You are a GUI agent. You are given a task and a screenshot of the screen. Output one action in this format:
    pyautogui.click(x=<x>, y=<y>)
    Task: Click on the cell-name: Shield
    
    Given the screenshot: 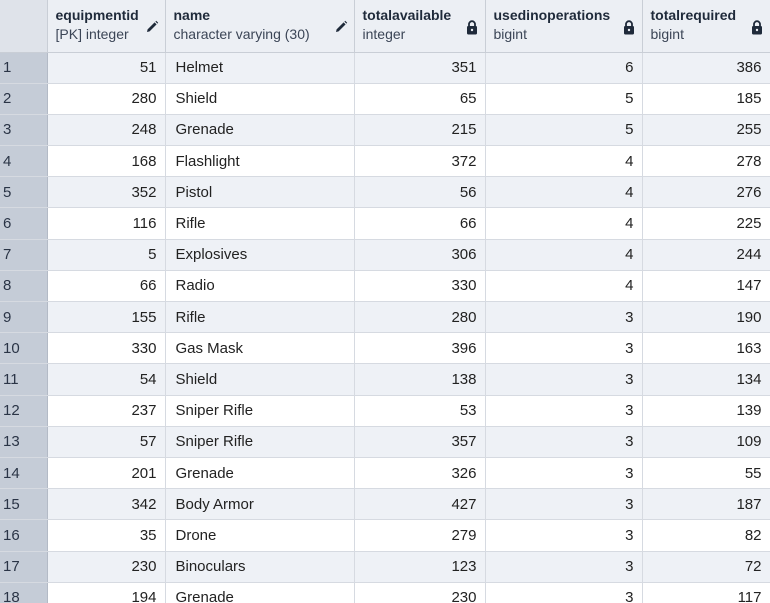 What is the action you would take?
    pyautogui.click(x=260, y=379)
    